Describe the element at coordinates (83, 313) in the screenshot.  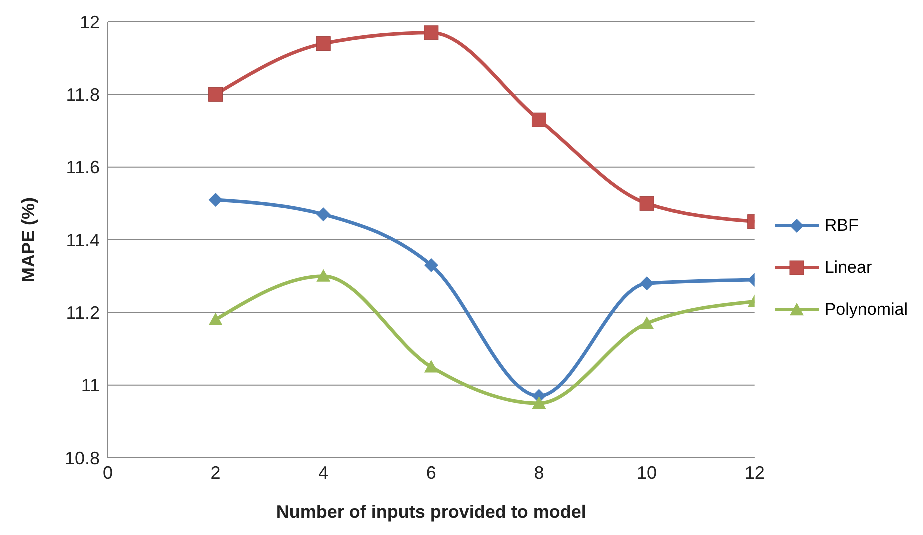
I see `y-tick-label: 11.2` at that location.